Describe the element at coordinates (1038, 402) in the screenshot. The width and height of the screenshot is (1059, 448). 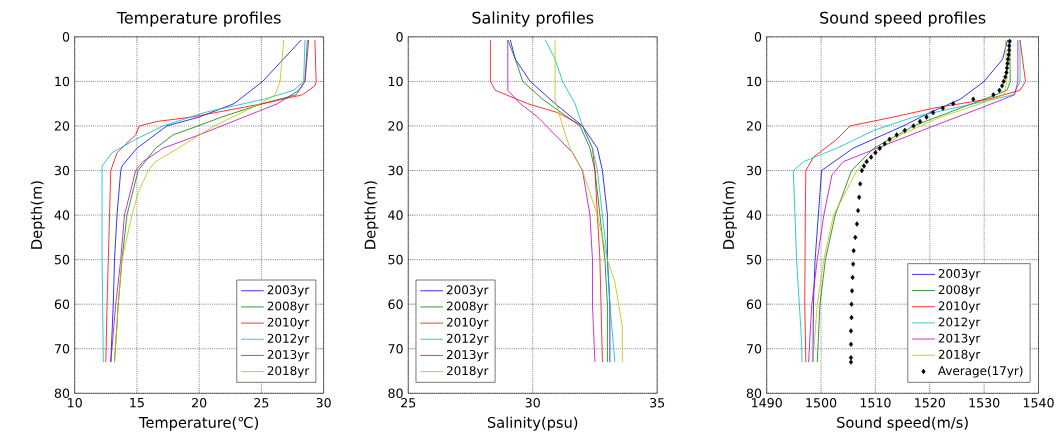
I see `x-tick-label: 1540` at that location.